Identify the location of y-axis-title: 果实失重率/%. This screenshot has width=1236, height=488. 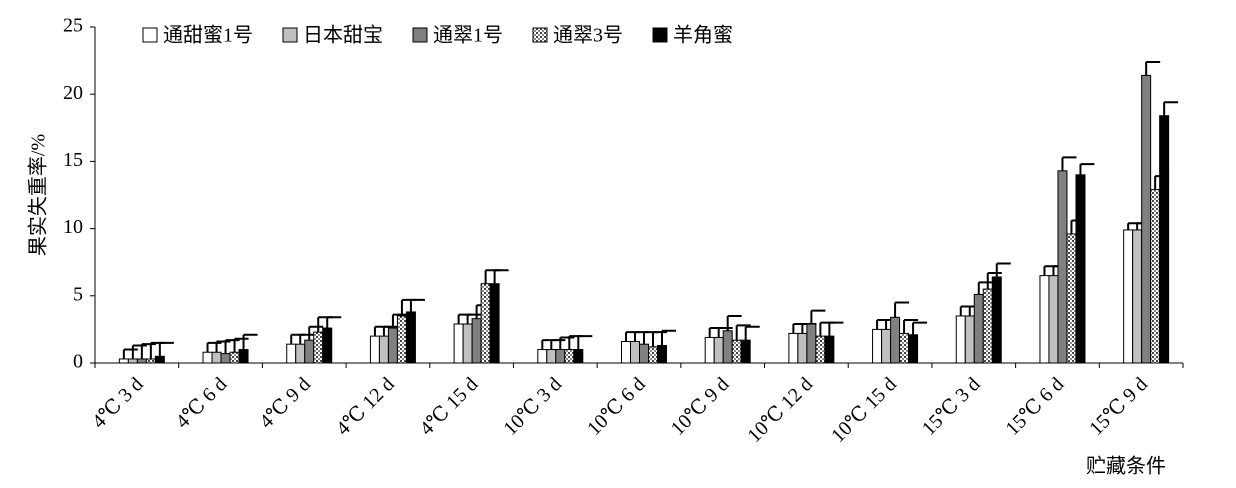
(38, 195).